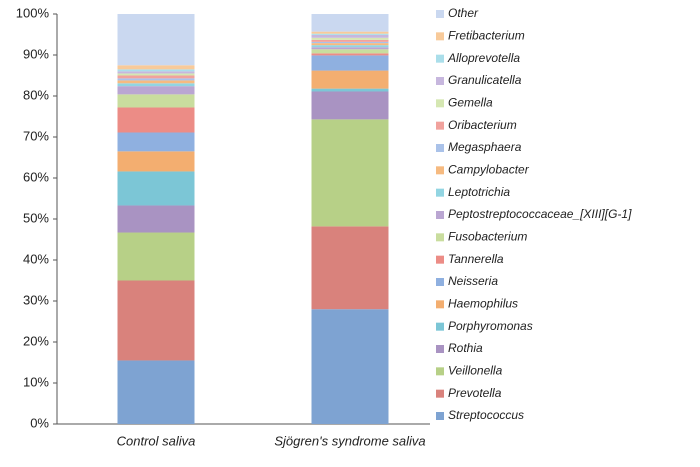  I want to click on legend-label: Porphyromonas, so click(490, 326).